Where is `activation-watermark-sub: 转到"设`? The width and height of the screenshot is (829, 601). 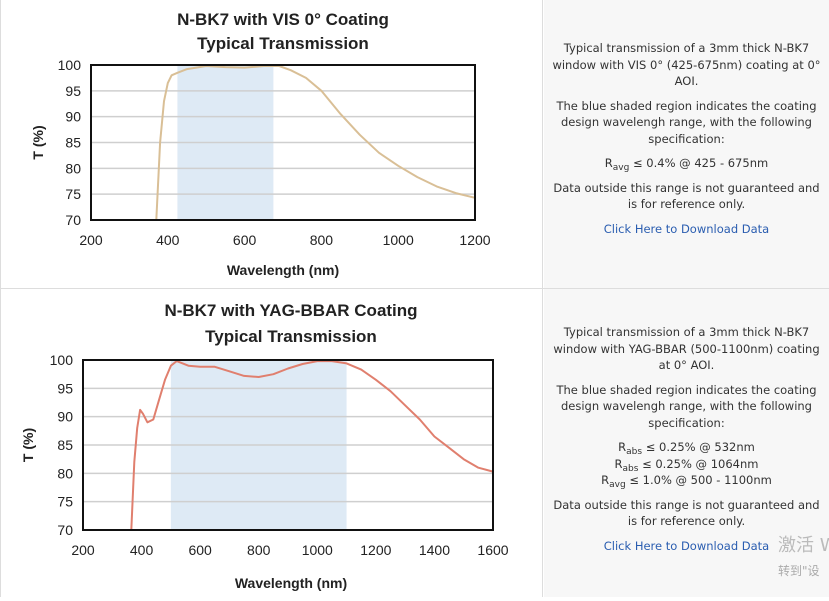 activation-watermark-sub: 转到"设 is located at coordinates (799, 571).